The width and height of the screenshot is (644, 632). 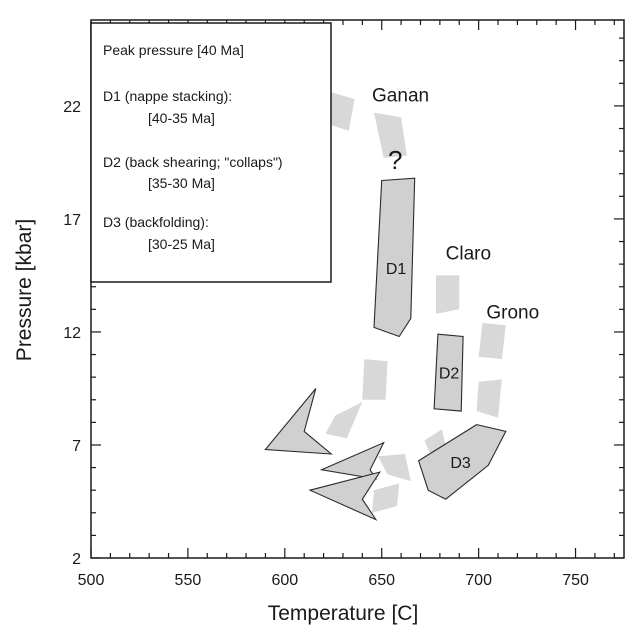 What do you see at coordinates (181, 244) in the screenshot?
I see `legend-entry-d3-age: [30-25 Ma]` at bounding box center [181, 244].